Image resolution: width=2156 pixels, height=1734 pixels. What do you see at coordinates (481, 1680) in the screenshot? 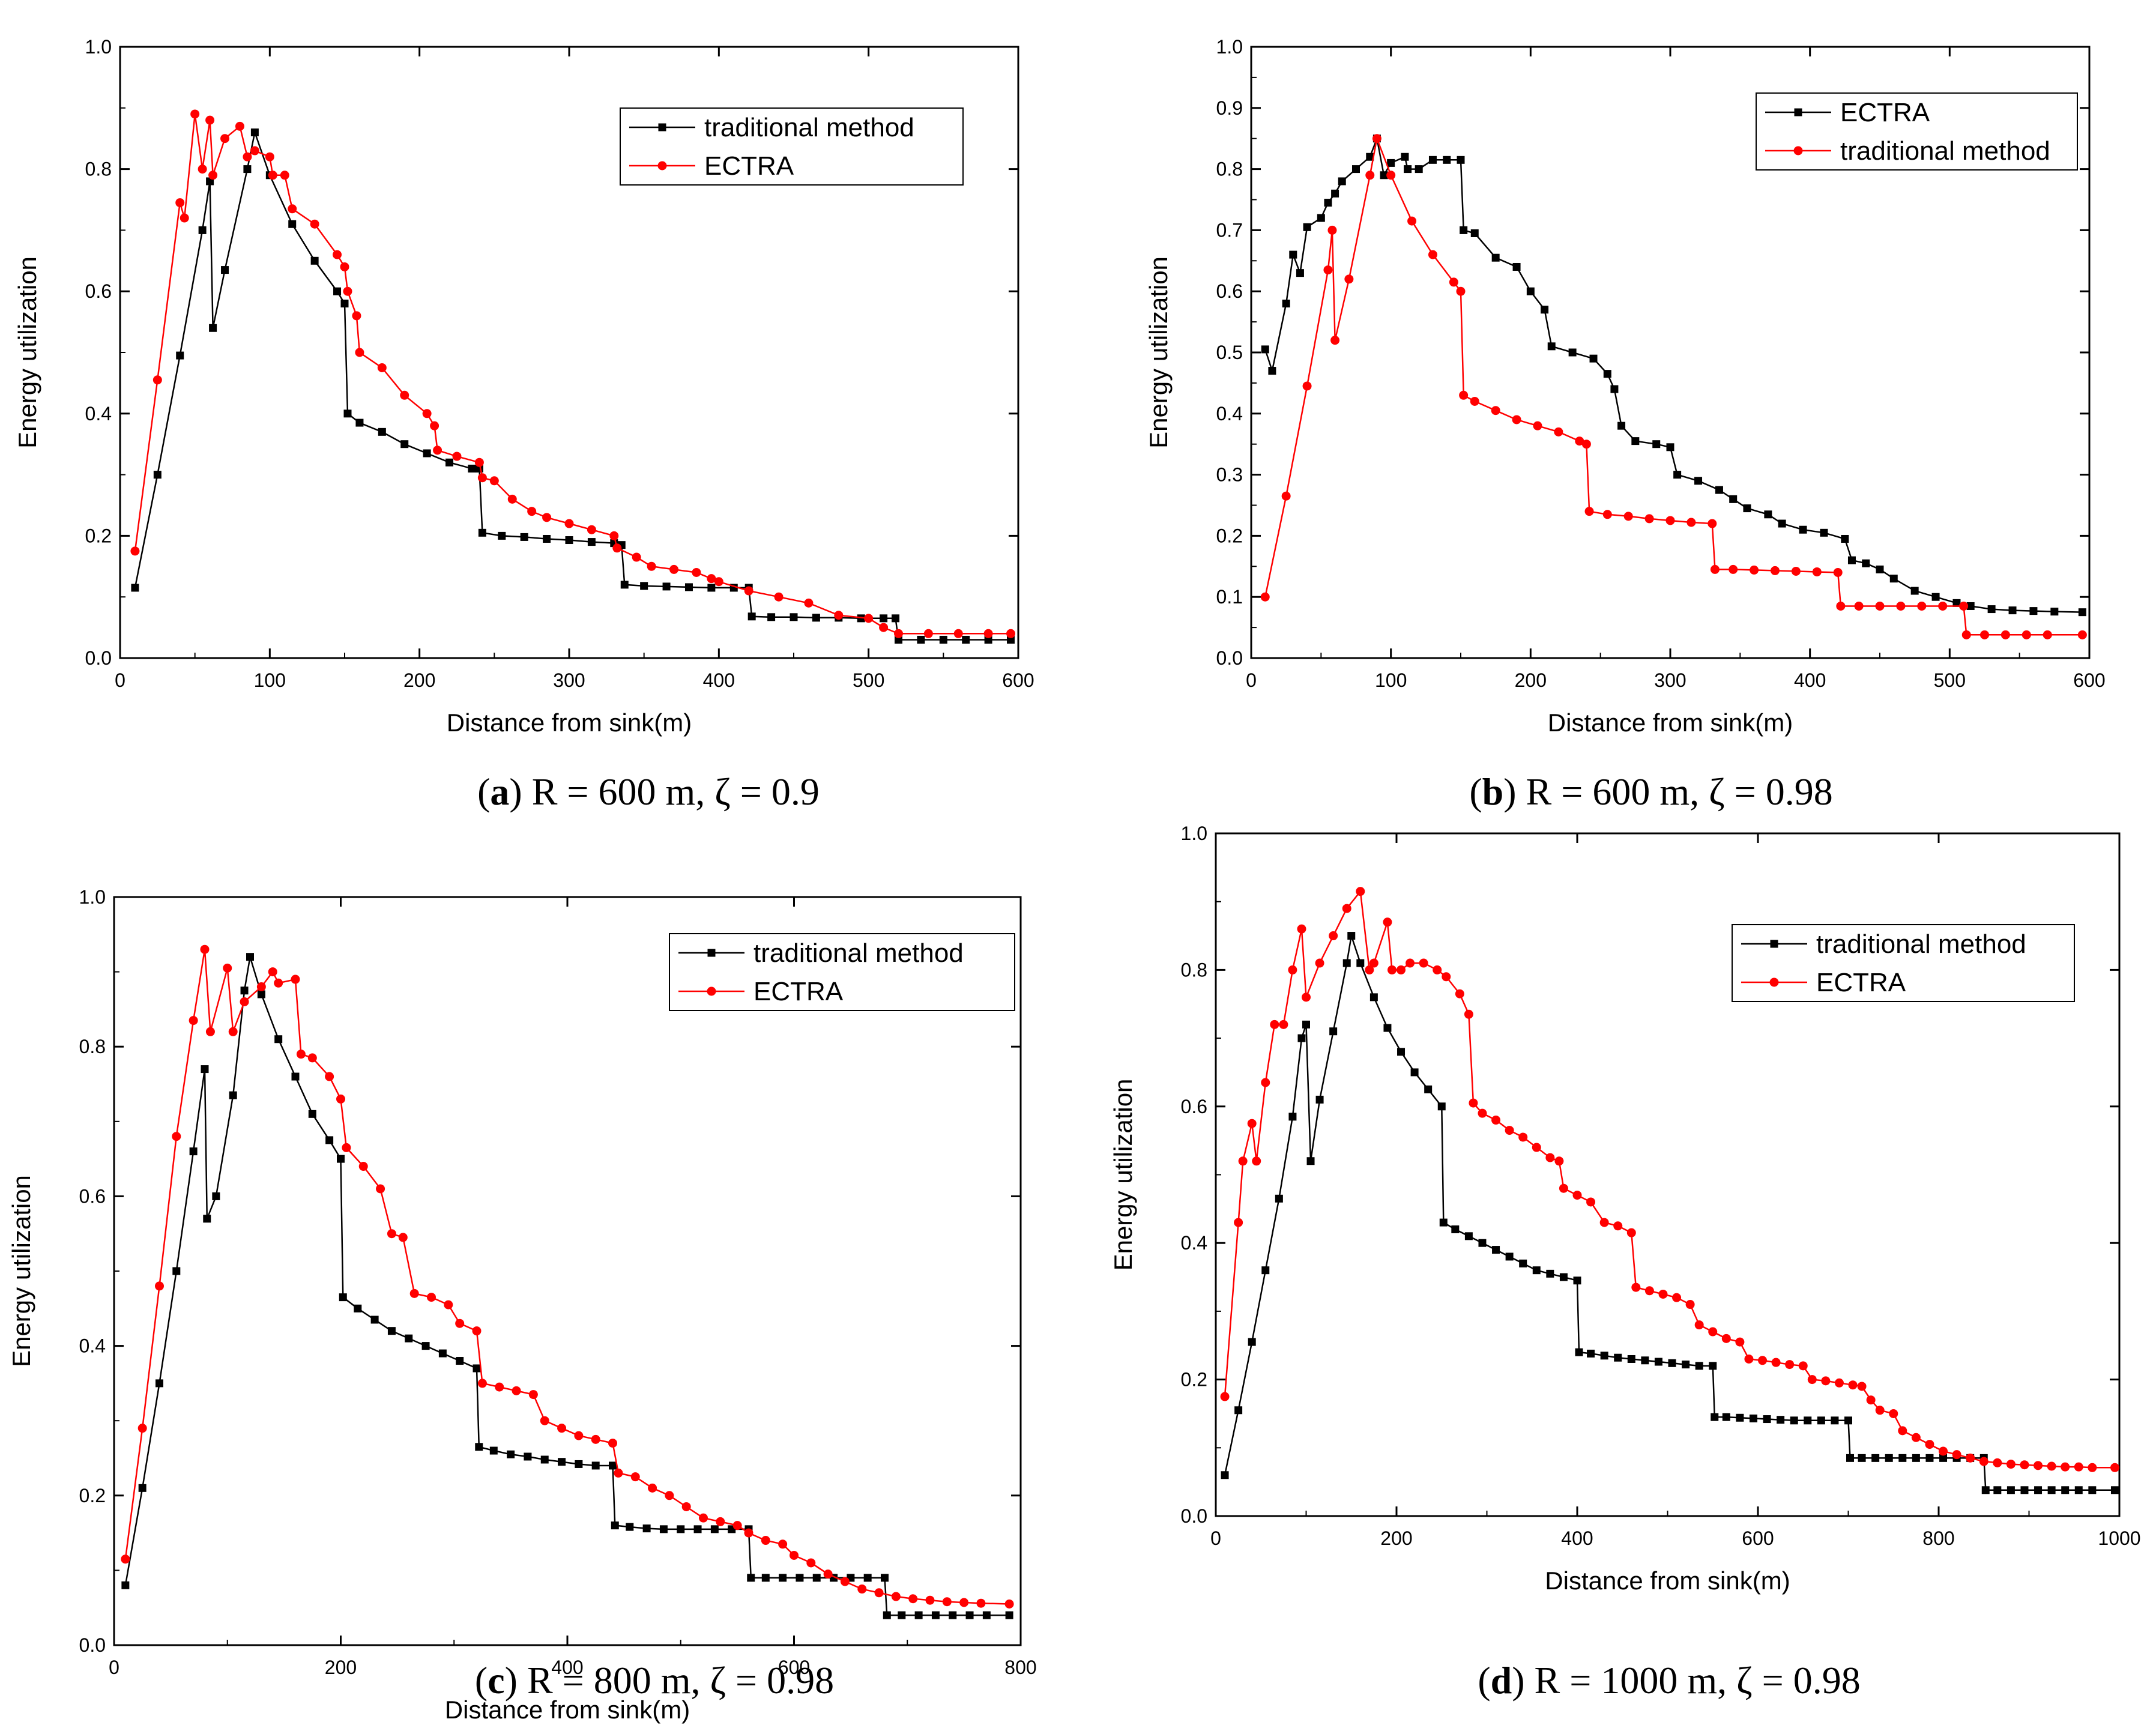
I see `caption-open-paren: (` at bounding box center [481, 1680].